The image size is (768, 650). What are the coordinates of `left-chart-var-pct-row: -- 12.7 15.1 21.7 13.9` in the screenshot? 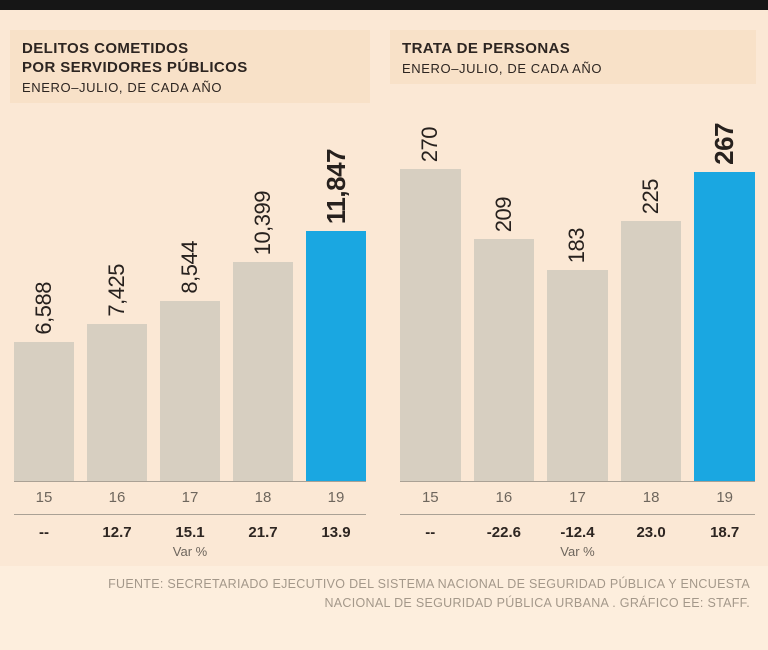 It's located at (190, 528).